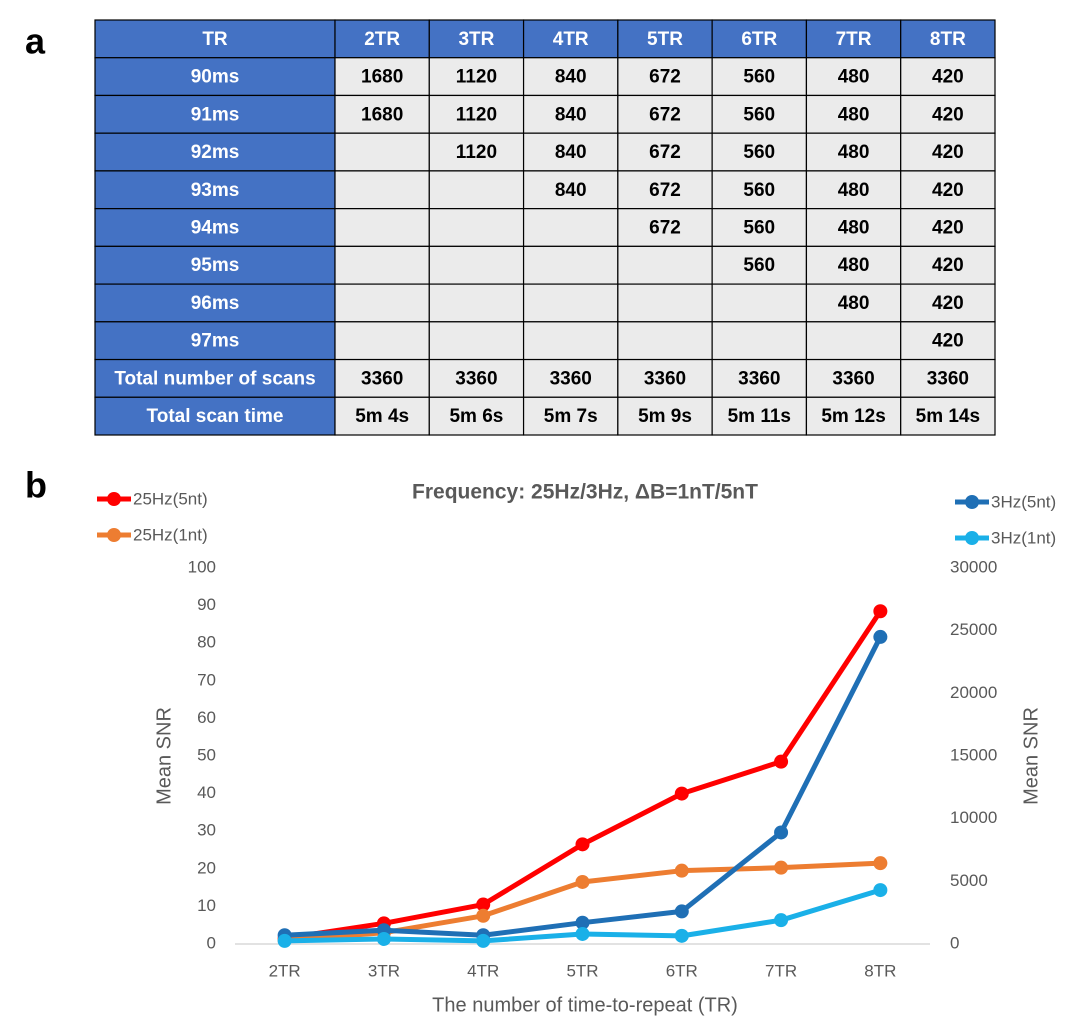  Describe the element at coordinates (571, 416) in the screenshot. I see `cell-text: 5m 7s` at that location.